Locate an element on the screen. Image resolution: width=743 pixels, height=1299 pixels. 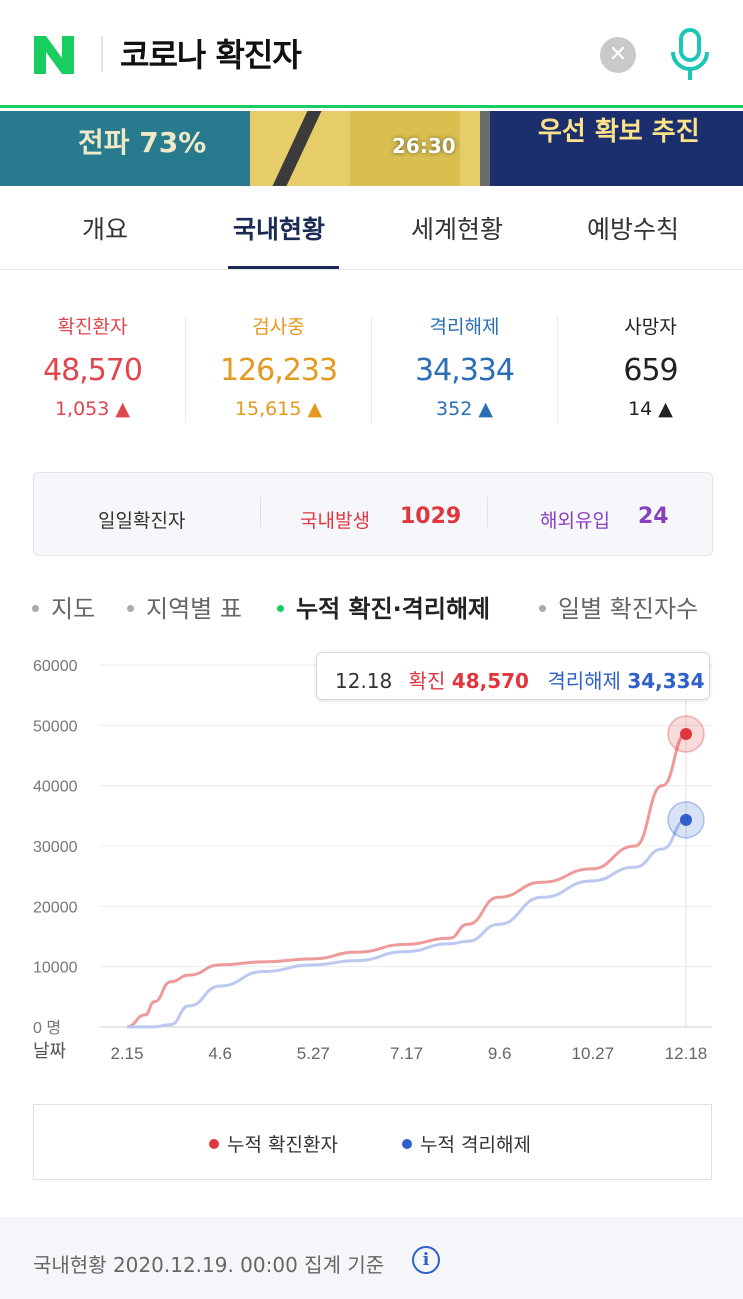
stat-delta: 15,615 ▲ is located at coordinates (278, 409).